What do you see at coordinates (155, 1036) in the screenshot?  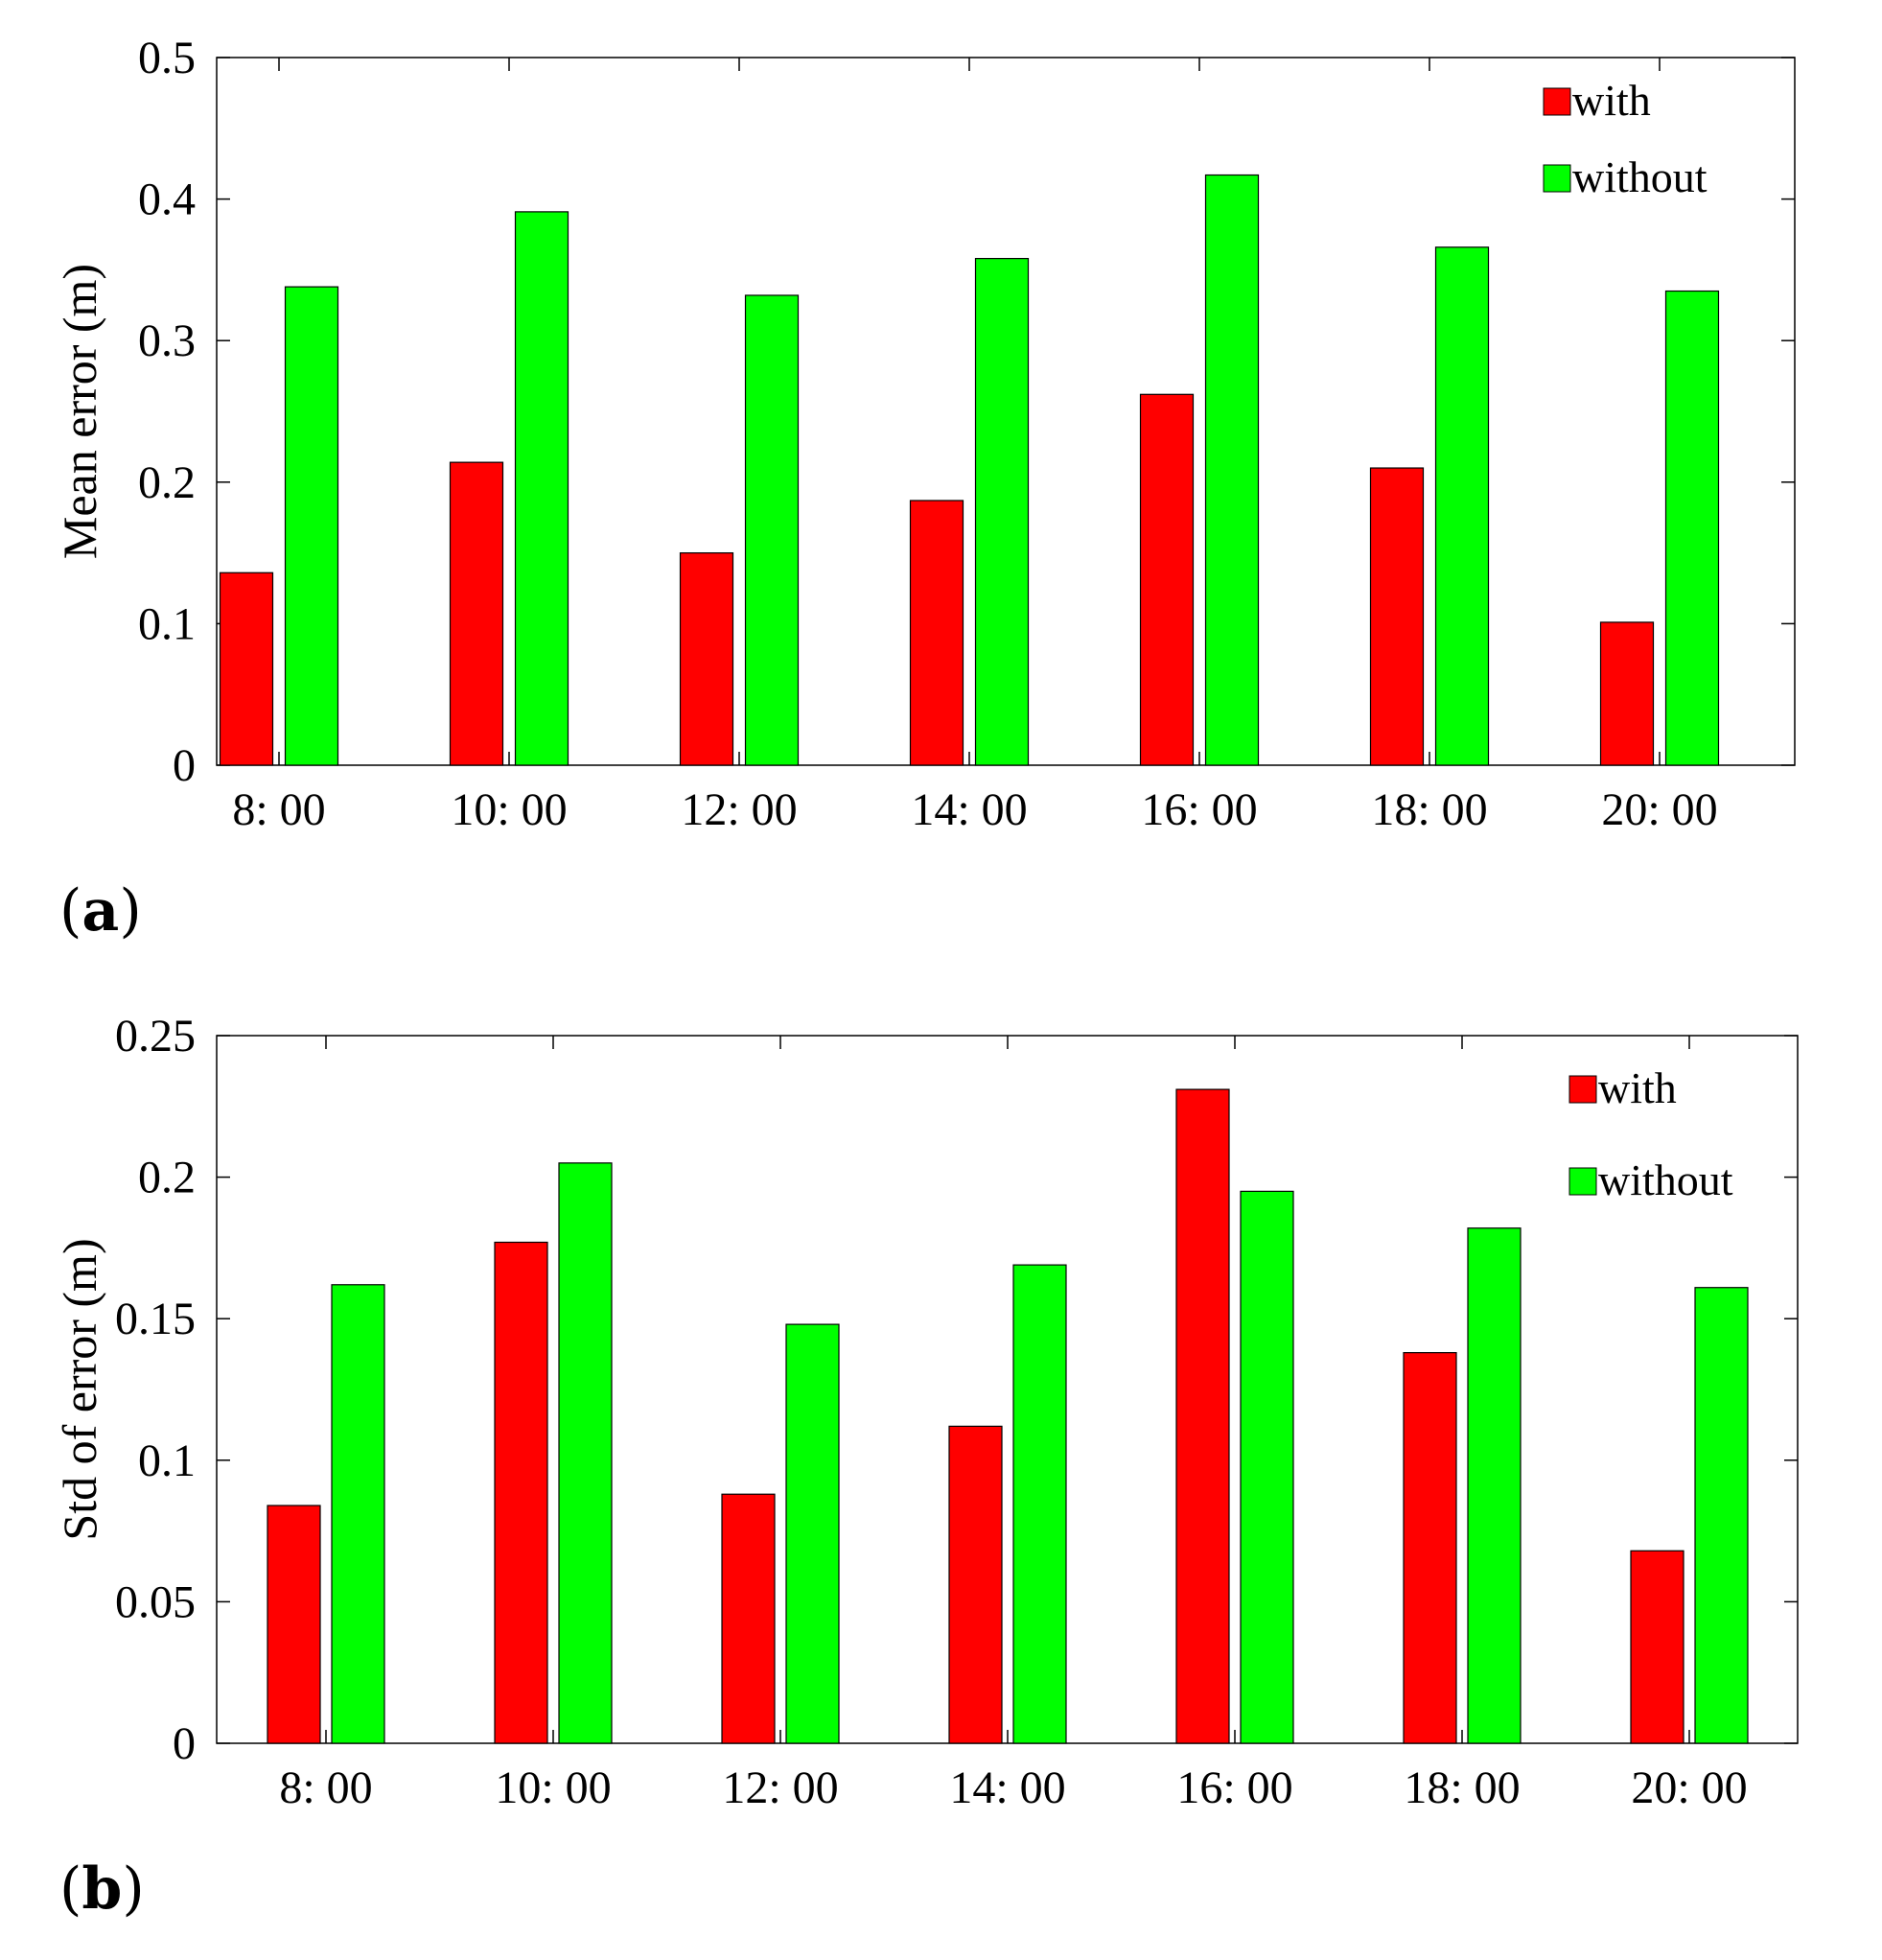 I see `y-tick-label: 0.25` at bounding box center [155, 1036].